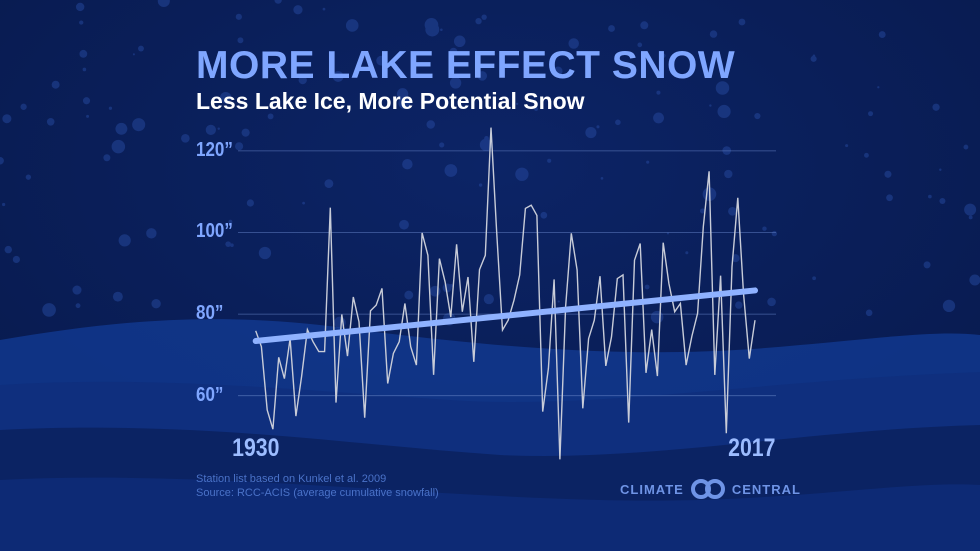 Image resolution: width=980 pixels, height=551 pixels. Describe the element at coordinates (214, 150) in the screenshot. I see `y-tick-label: 120”` at that location.